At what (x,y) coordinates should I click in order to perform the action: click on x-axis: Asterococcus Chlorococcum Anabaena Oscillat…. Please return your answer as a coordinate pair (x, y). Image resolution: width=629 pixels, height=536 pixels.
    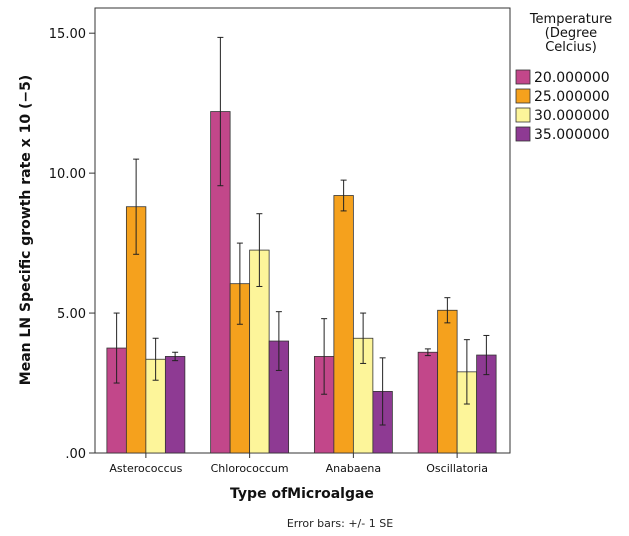
    Looking at the image, I should click on (298, 464).